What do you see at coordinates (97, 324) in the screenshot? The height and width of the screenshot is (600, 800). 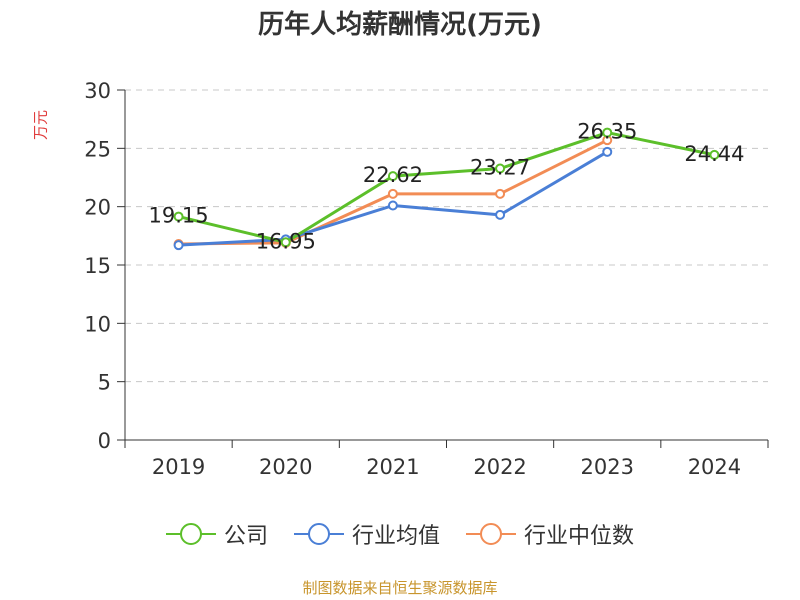 I see `y-tick-label: 10` at bounding box center [97, 324].